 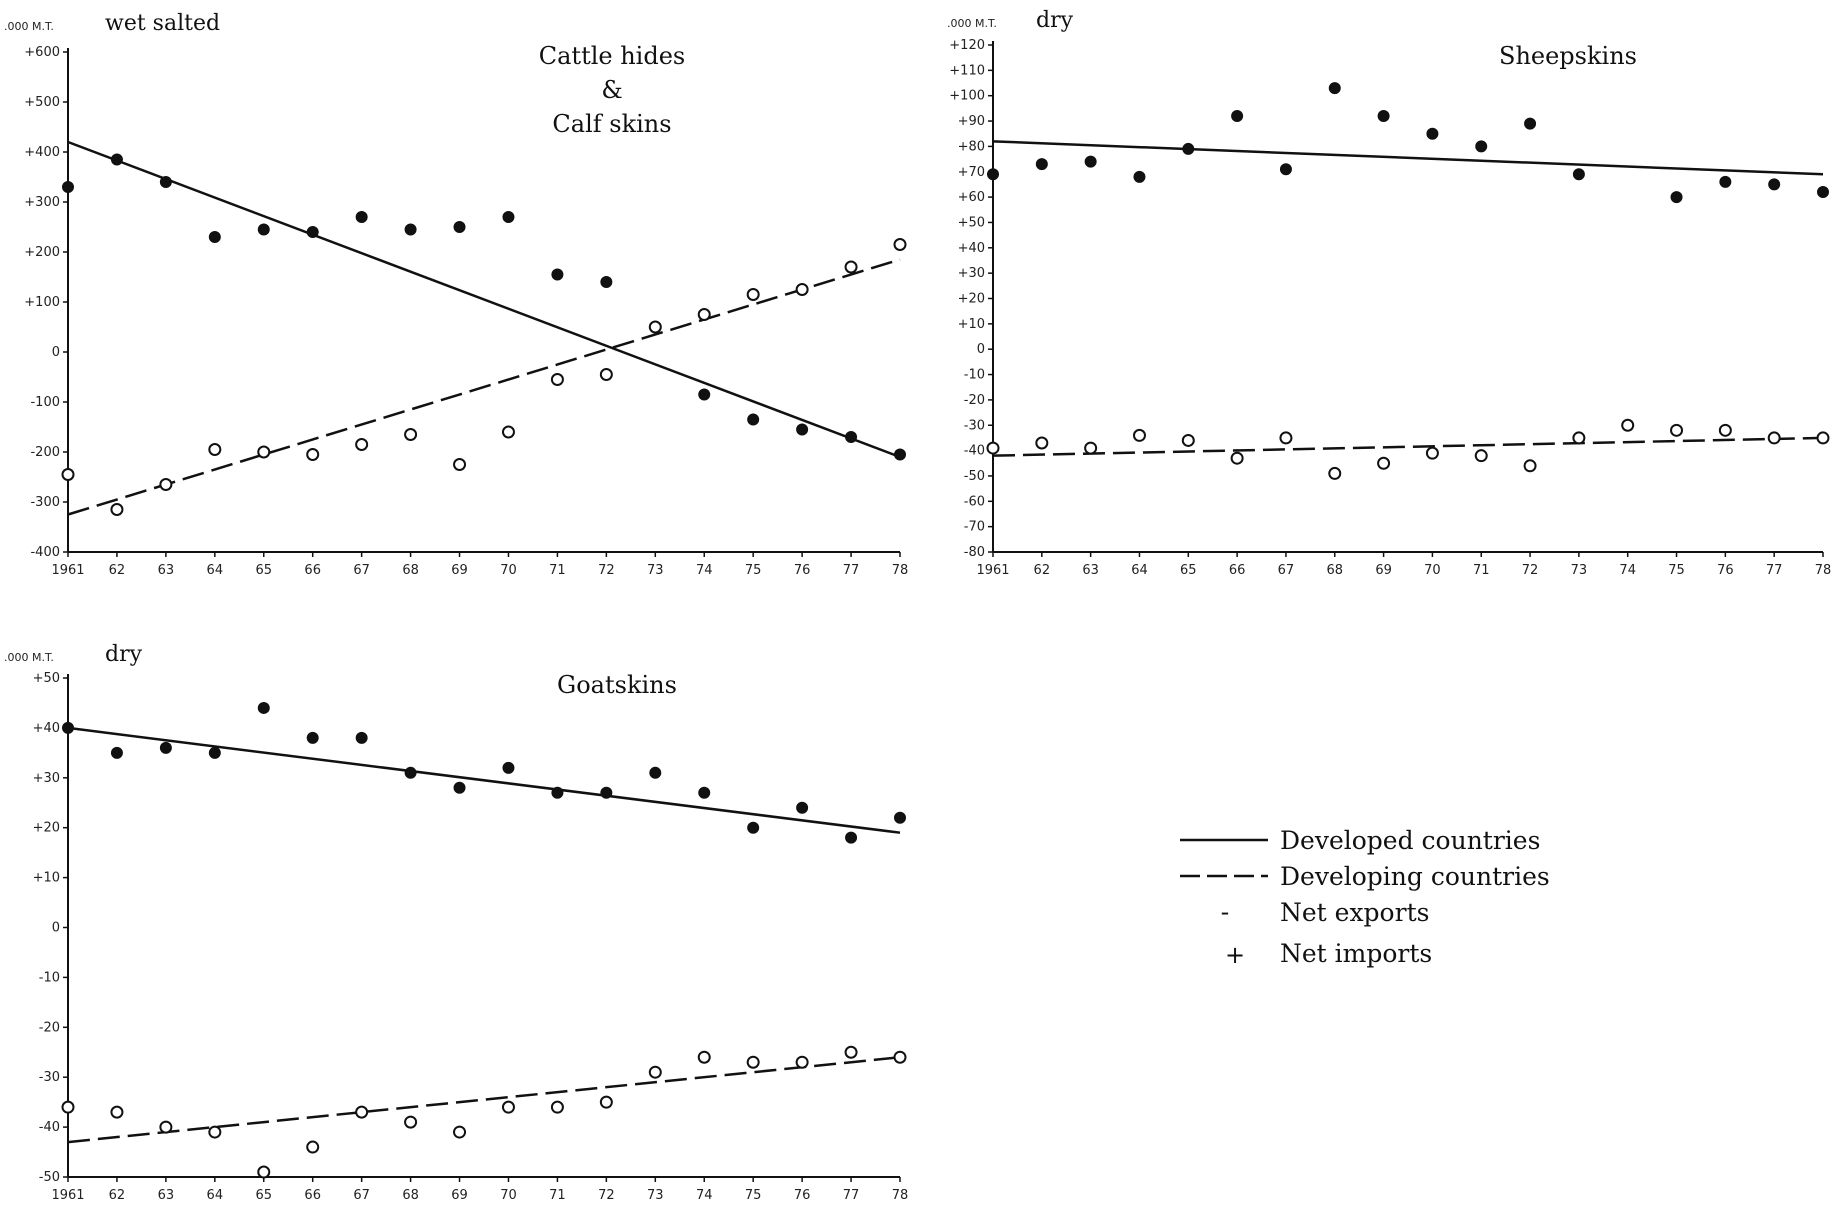 I want to click on cattle-hides-x-tick-label: 76, so click(x=802, y=570).